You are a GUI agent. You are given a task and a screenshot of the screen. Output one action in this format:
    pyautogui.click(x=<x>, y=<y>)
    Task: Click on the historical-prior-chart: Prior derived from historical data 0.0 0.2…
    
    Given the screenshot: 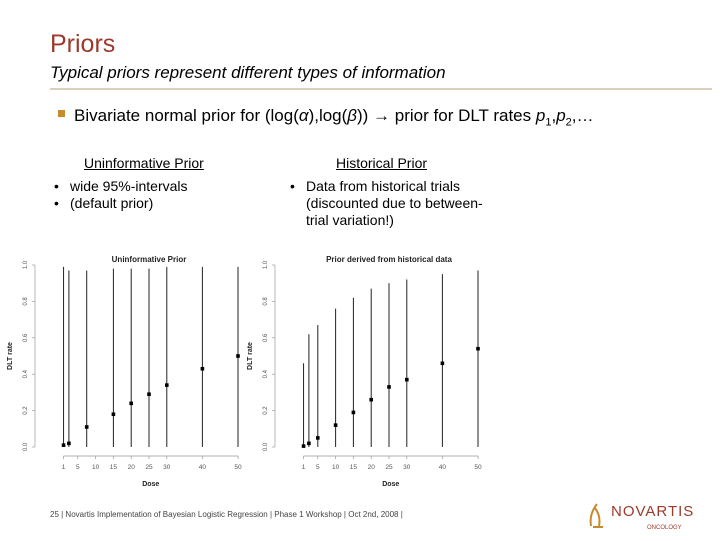 What is the action you would take?
    pyautogui.click(x=364, y=371)
    